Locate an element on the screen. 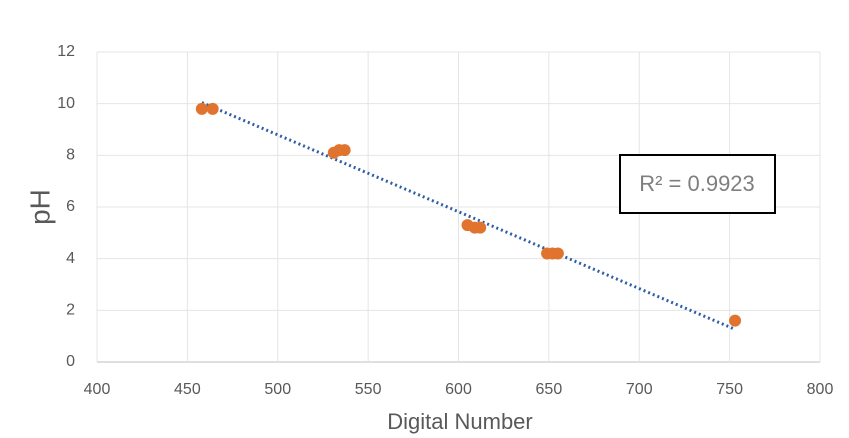 Image resolution: width=849 pixels, height=438 pixels. x-tick-label: 800 is located at coordinates (820, 389).